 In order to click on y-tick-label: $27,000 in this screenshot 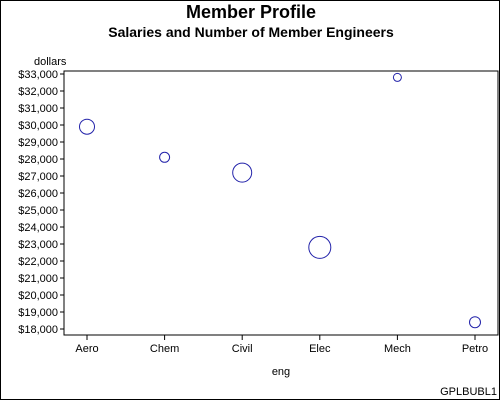, I will do `click(38, 177)`.